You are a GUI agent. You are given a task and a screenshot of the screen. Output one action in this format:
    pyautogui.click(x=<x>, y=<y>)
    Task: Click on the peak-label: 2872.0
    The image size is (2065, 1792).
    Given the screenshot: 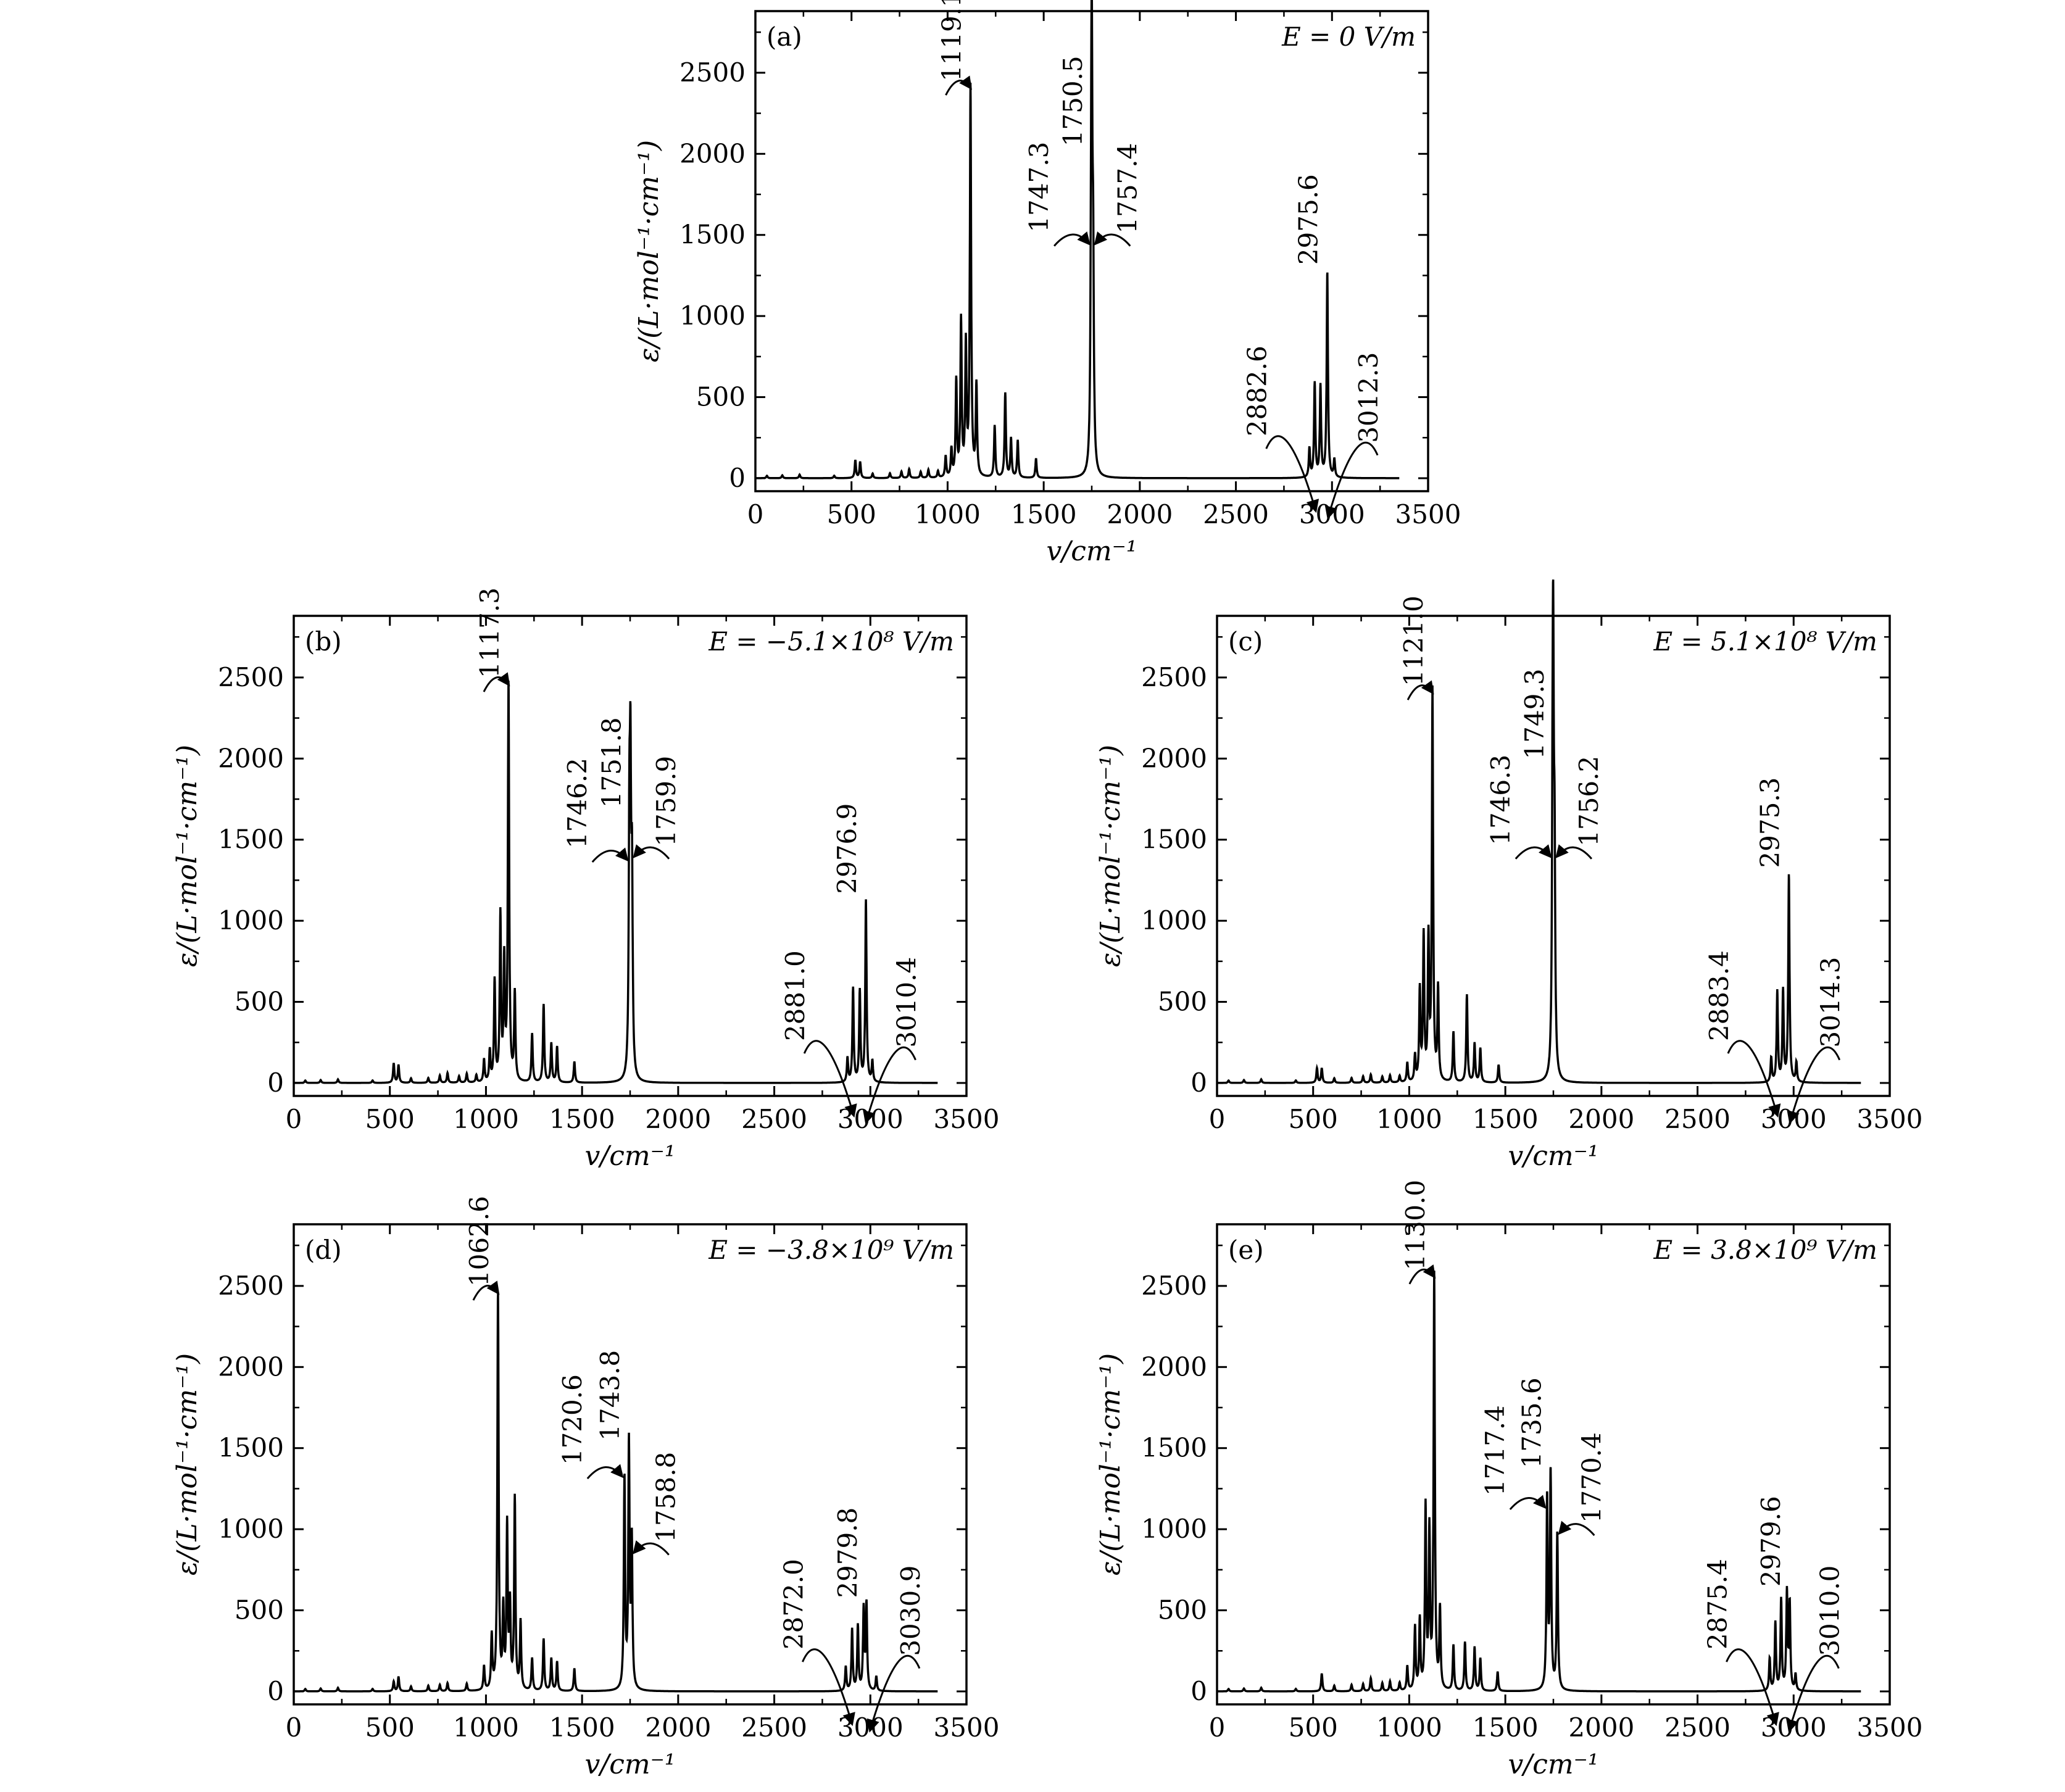 What is the action you would take?
    pyautogui.click(x=793, y=1604)
    